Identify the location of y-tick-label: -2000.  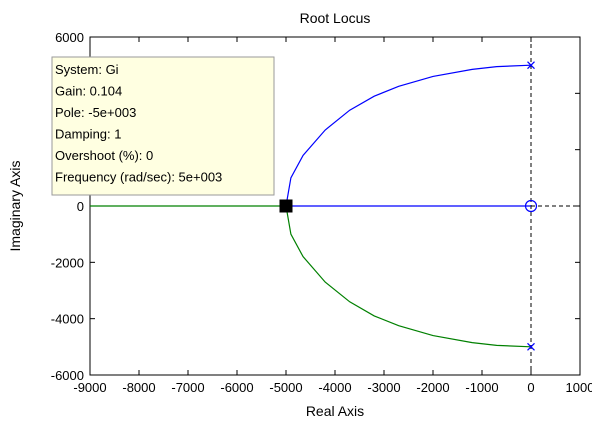
(67, 262).